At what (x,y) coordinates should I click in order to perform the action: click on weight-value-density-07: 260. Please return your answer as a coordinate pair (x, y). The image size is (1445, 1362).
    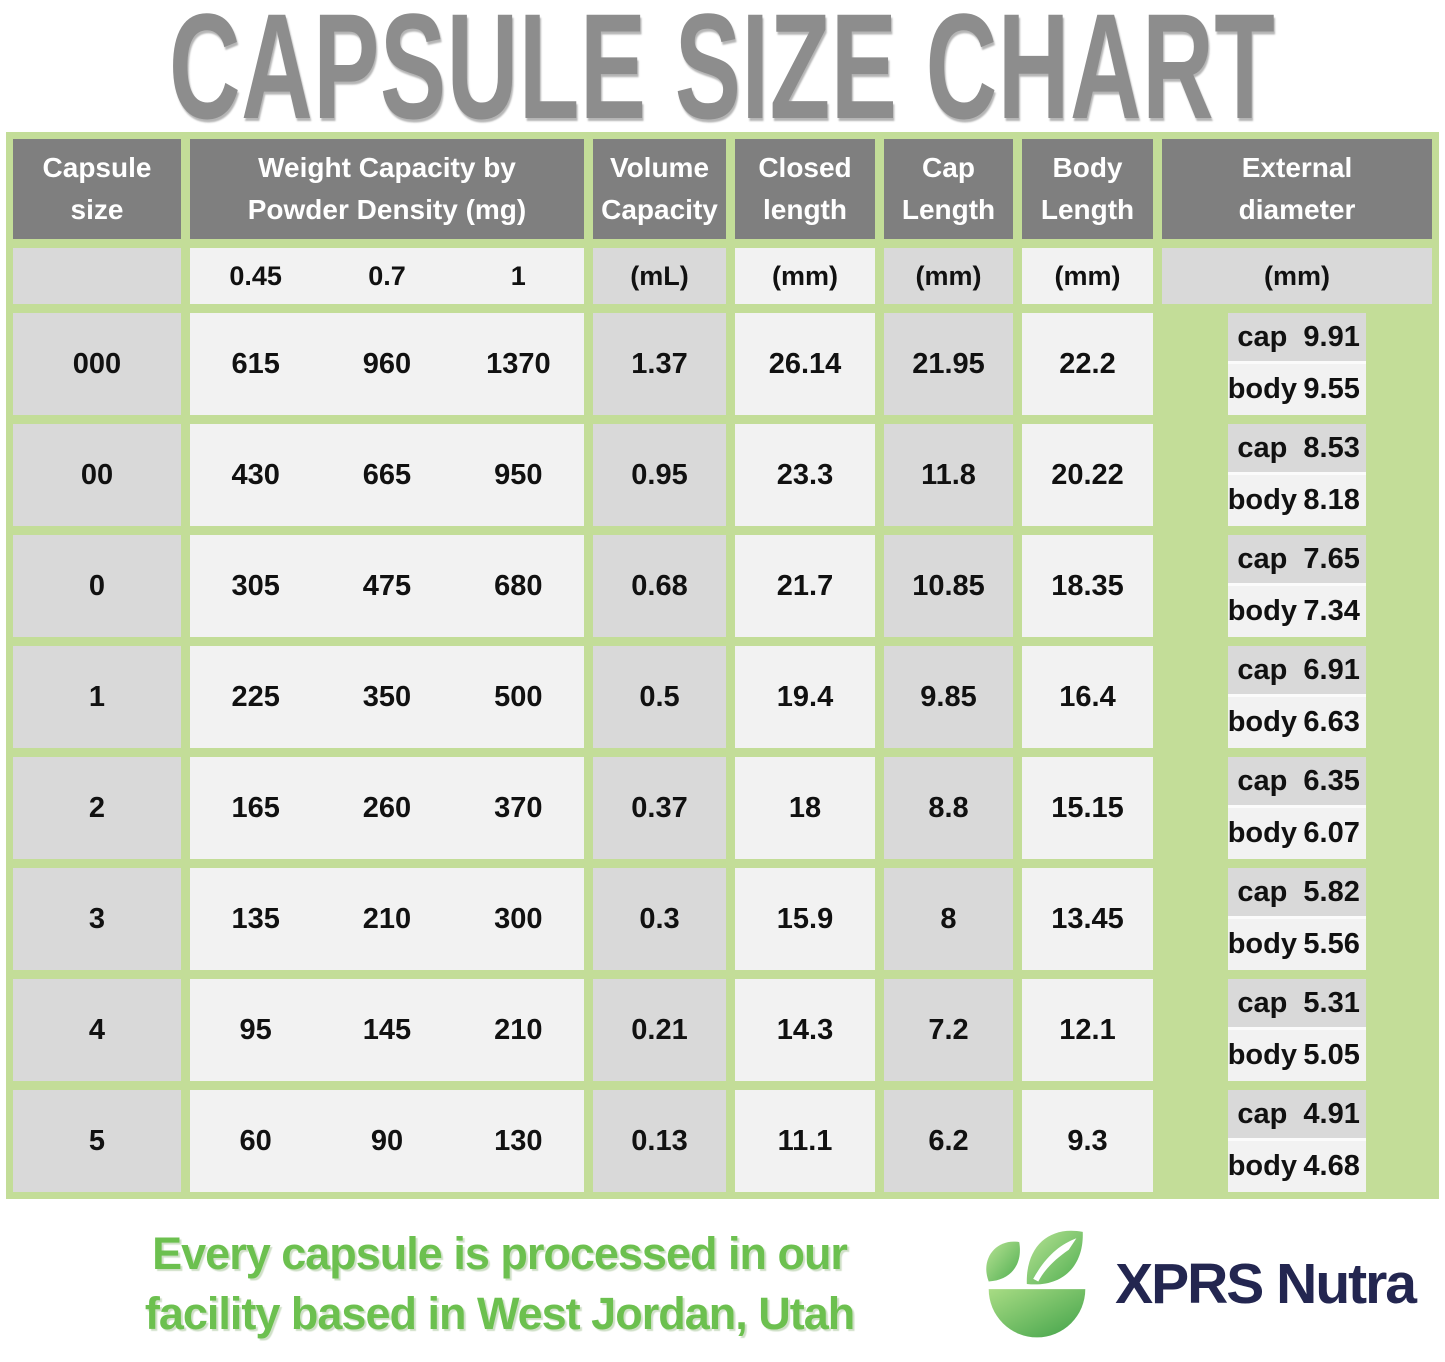
    Looking at the image, I should click on (387, 807).